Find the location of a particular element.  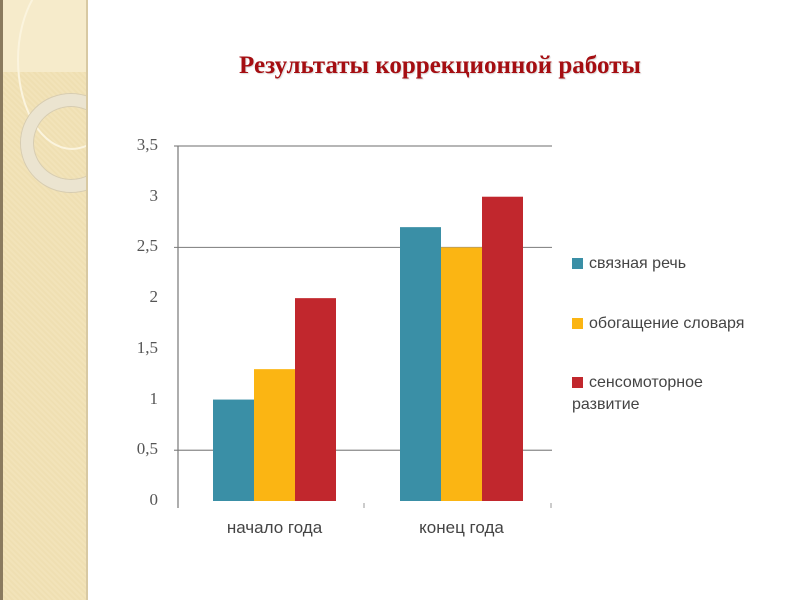

x-category-label: начало года is located at coordinates (274, 527).